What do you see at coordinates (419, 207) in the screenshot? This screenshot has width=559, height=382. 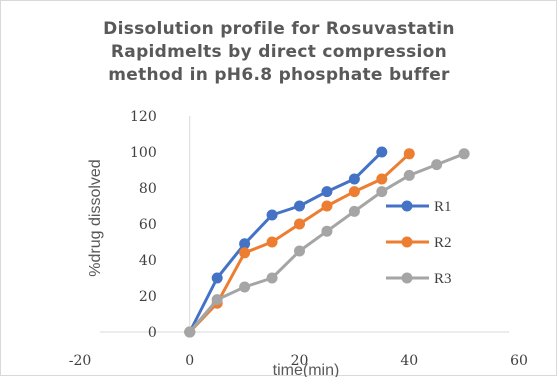 I see `legend-item-r1: R1` at bounding box center [419, 207].